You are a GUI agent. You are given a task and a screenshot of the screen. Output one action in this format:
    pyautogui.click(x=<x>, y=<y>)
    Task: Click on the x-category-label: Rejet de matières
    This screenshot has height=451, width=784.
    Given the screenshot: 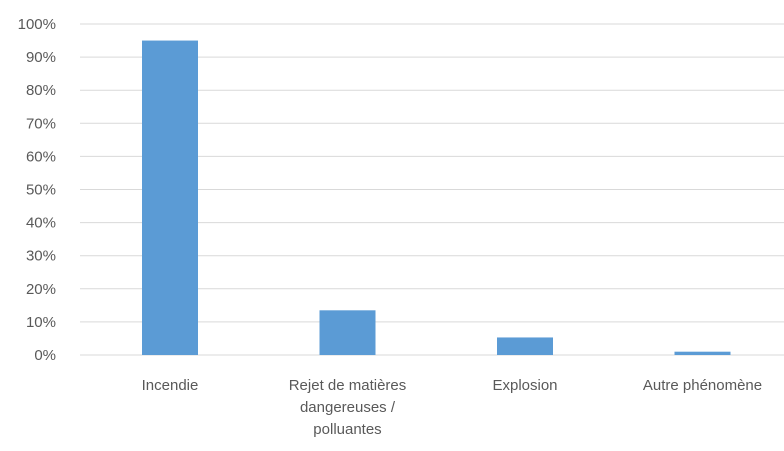 What is the action you would take?
    pyautogui.click(x=348, y=385)
    